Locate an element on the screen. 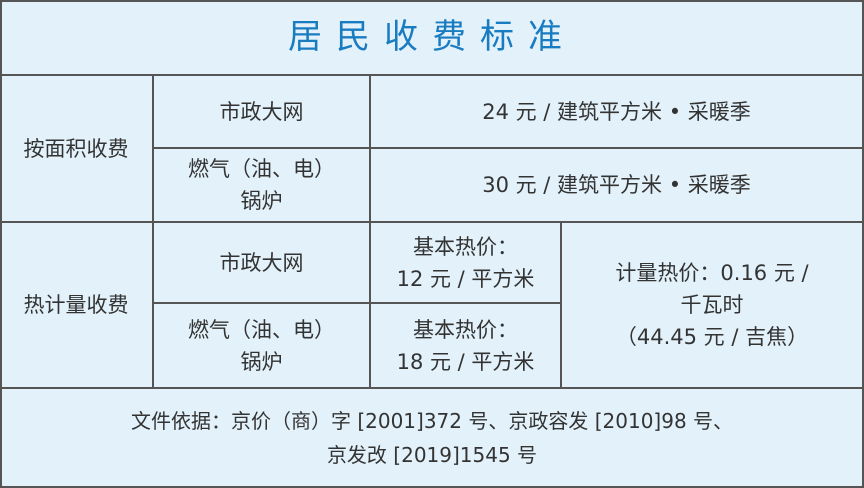 The image size is (864, 488). area-price: 24 元 / 建筑平方米 • 采暖季 is located at coordinates (616, 111).